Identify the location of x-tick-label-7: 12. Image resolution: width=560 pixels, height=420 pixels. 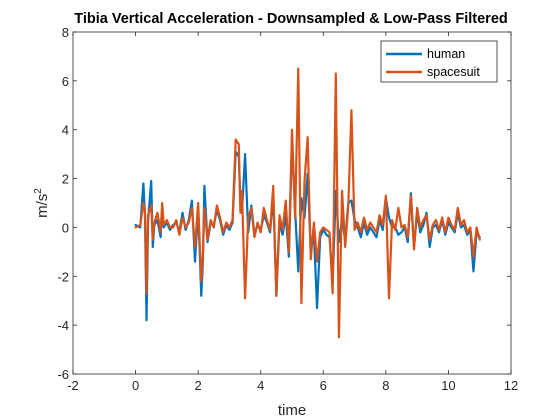
(511, 385).